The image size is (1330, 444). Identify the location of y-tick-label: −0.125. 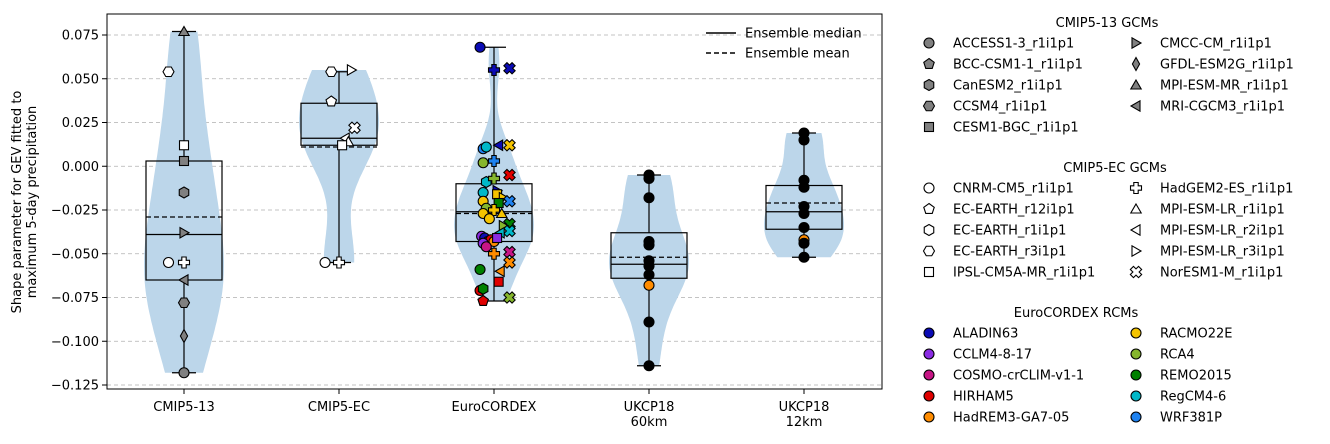
(75, 386).